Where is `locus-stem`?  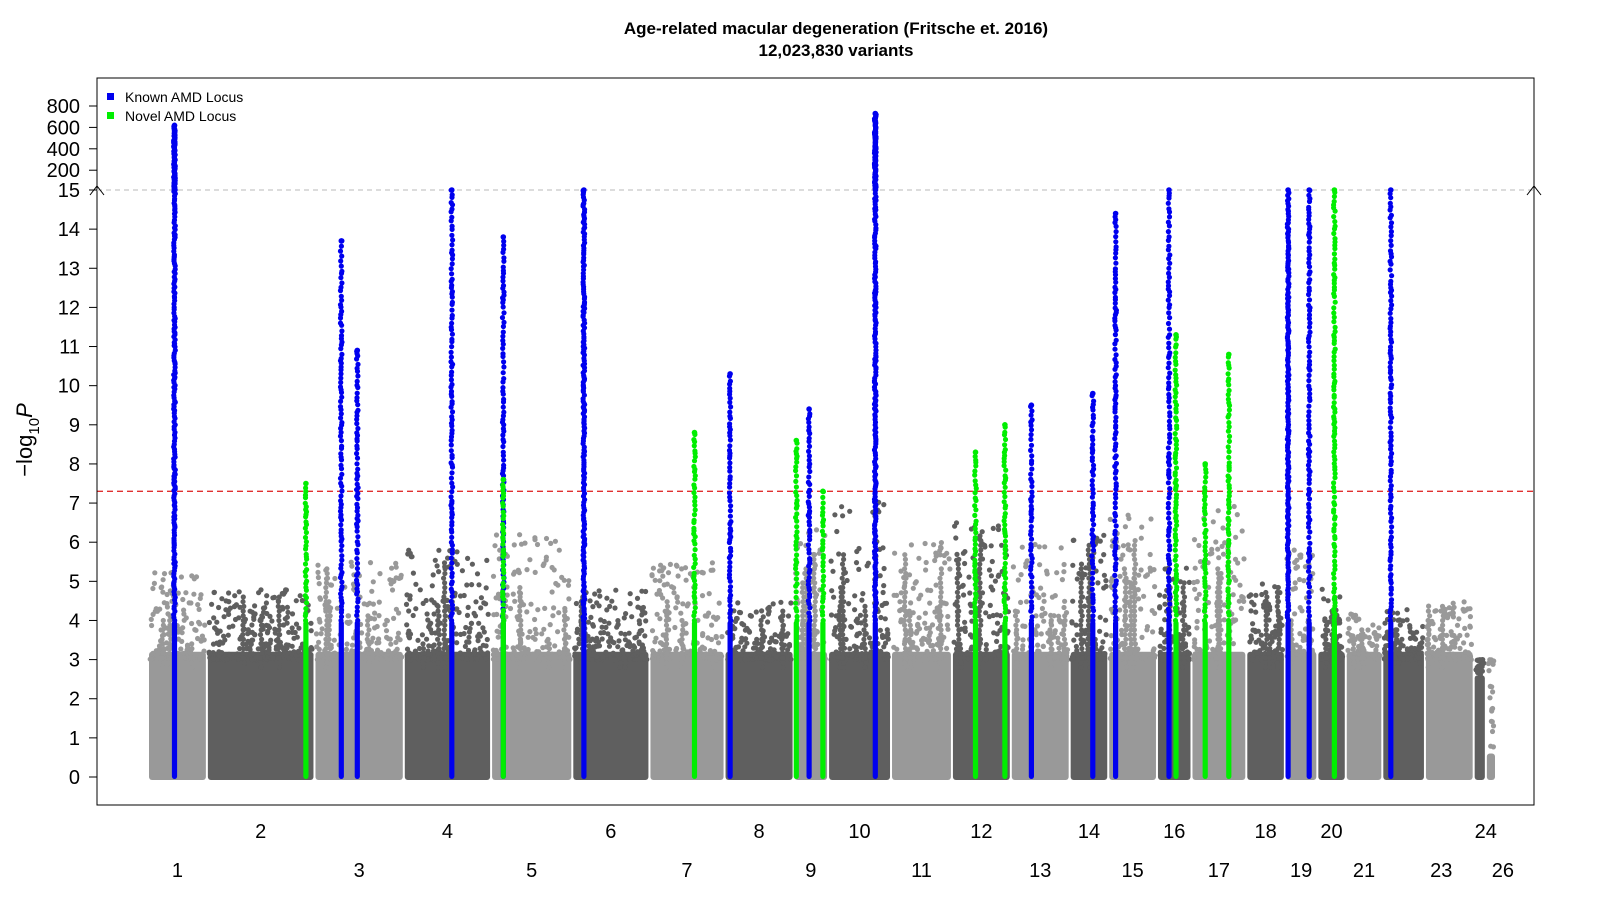
locus-stem is located at coordinates (584, 699).